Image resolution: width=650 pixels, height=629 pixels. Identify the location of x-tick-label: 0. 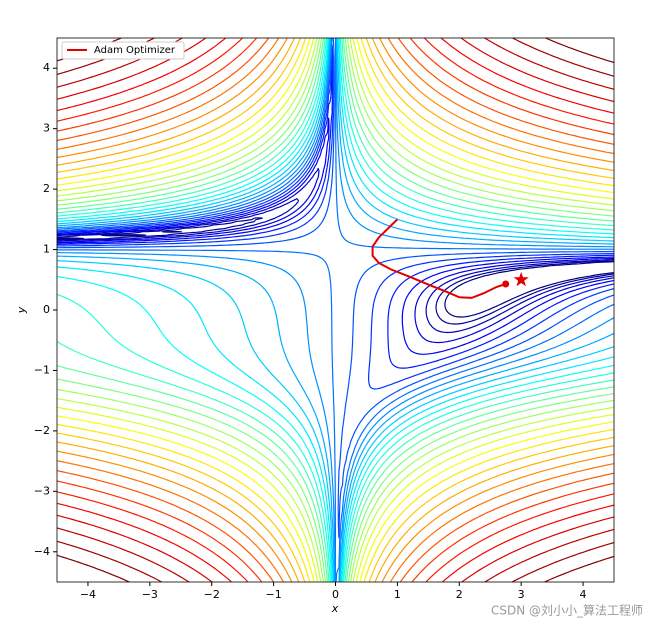
(335, 594).